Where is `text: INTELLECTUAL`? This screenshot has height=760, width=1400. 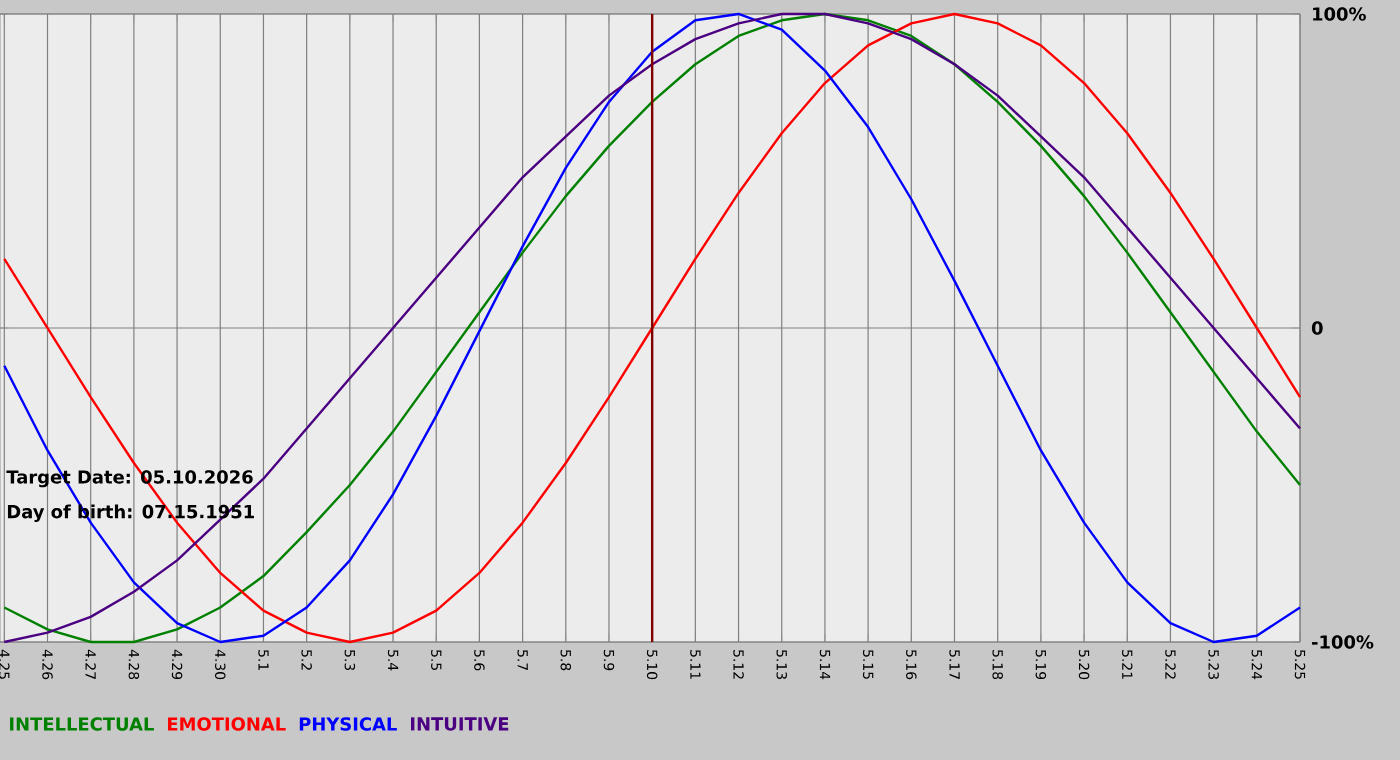 text: INTELLECTUAL is located at coordinates (82, 724).